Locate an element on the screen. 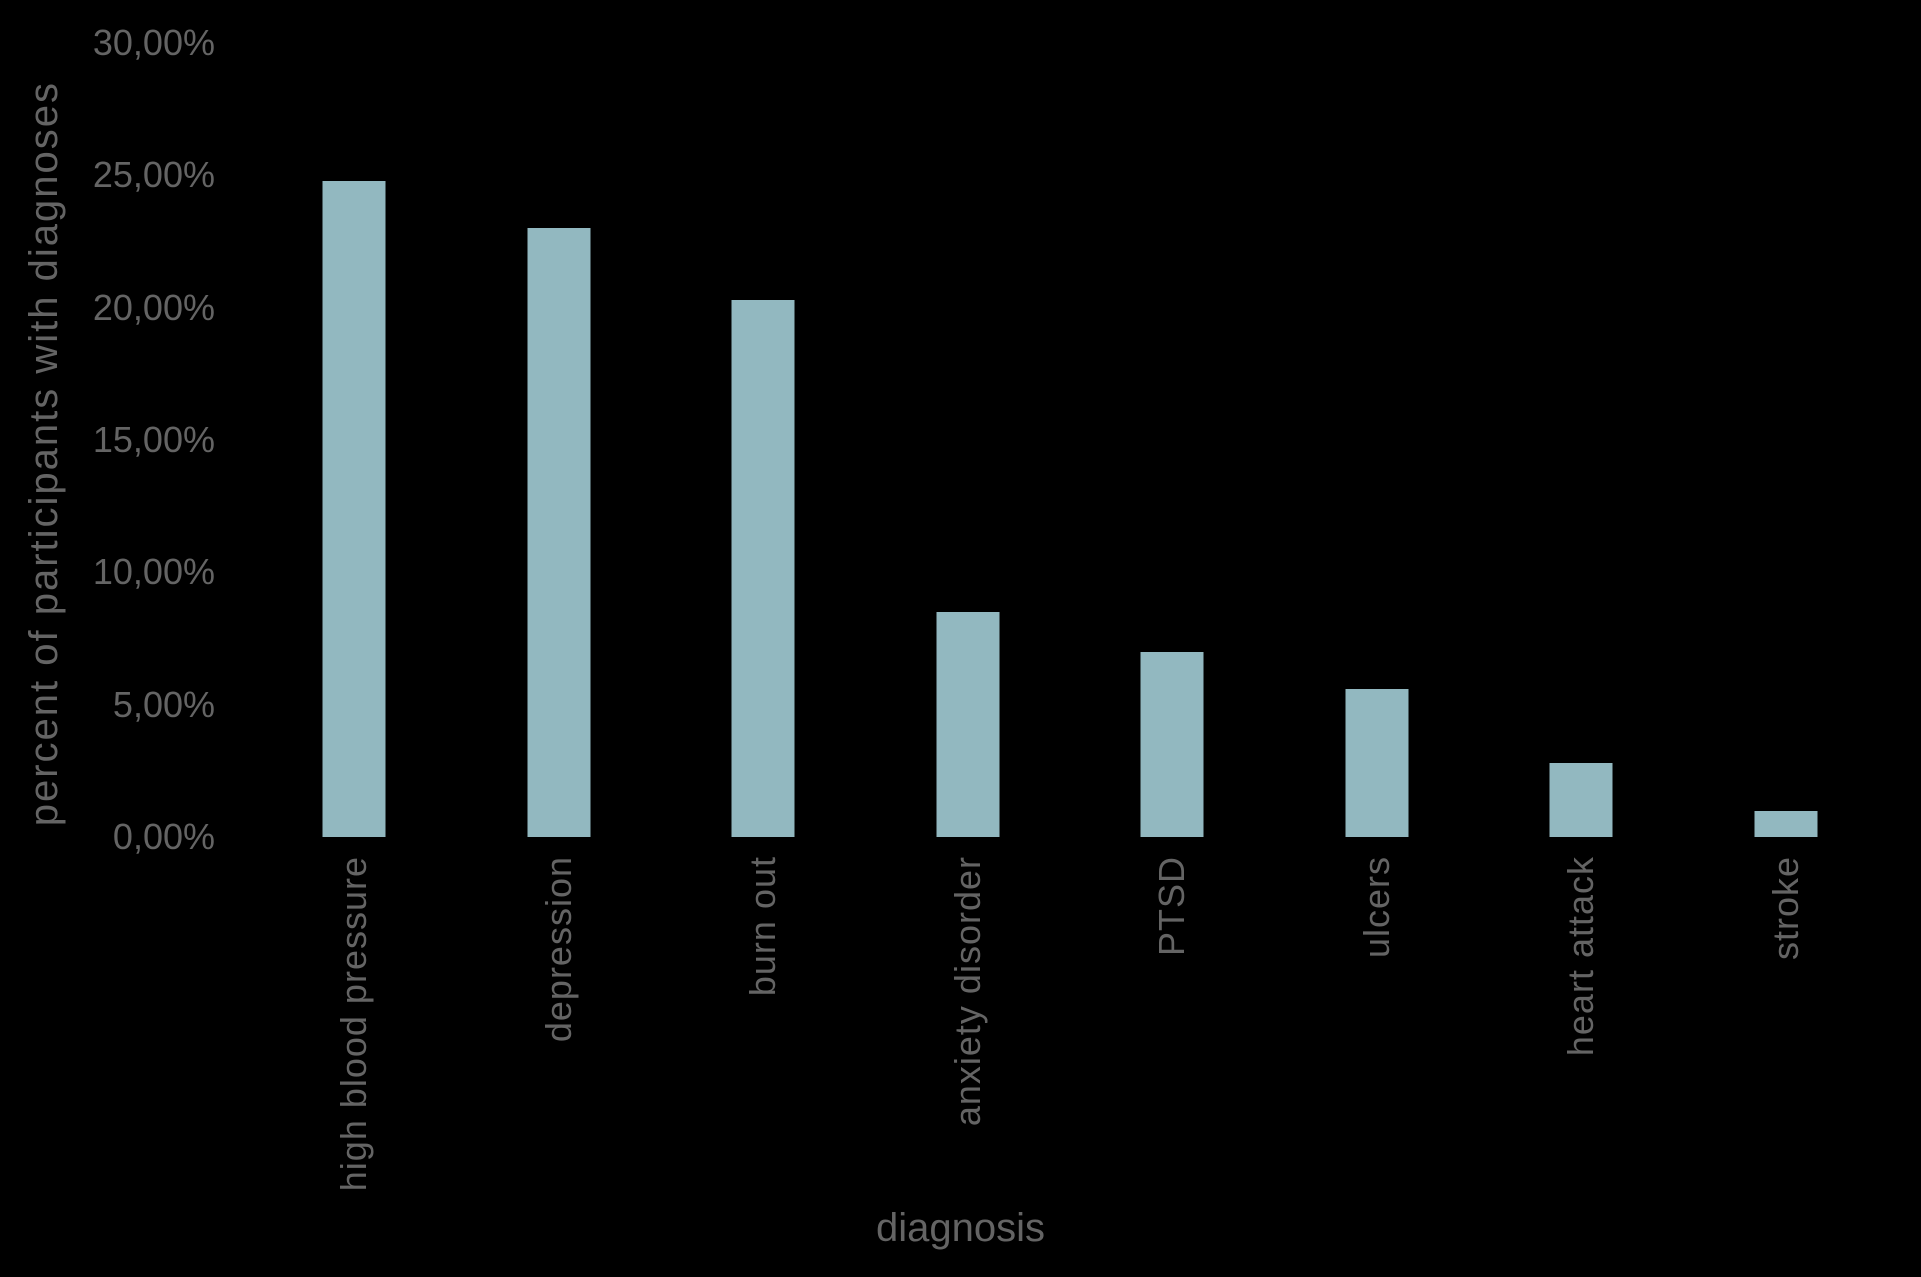 This screenshot has height=1277, width=1921. bar-depression is located at coordinates (559, 532).